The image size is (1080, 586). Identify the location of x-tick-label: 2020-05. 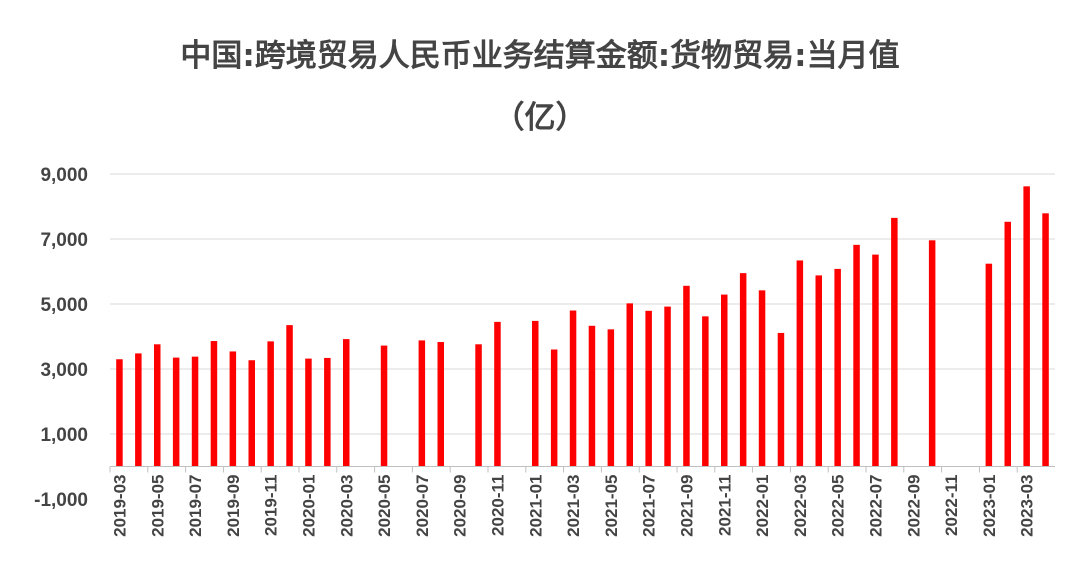
(384, 506).